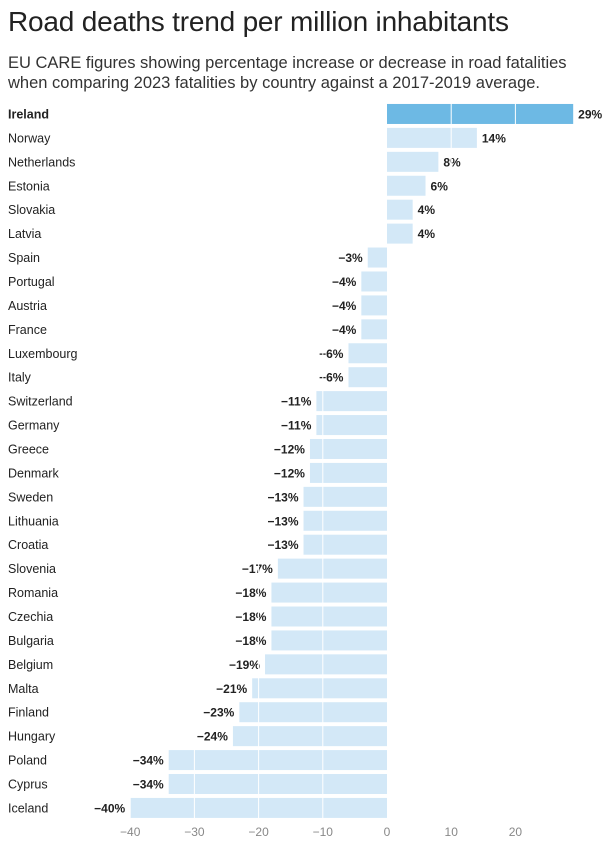  I want to click on bar-norway, so click(432, 137).